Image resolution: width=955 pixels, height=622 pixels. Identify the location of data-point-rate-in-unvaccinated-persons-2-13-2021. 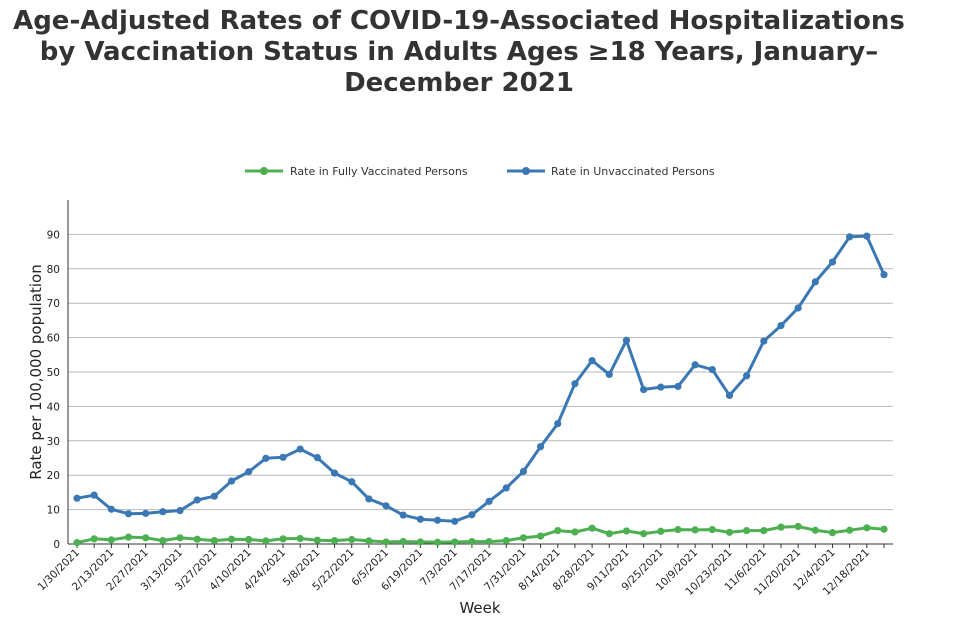
(111, 509).